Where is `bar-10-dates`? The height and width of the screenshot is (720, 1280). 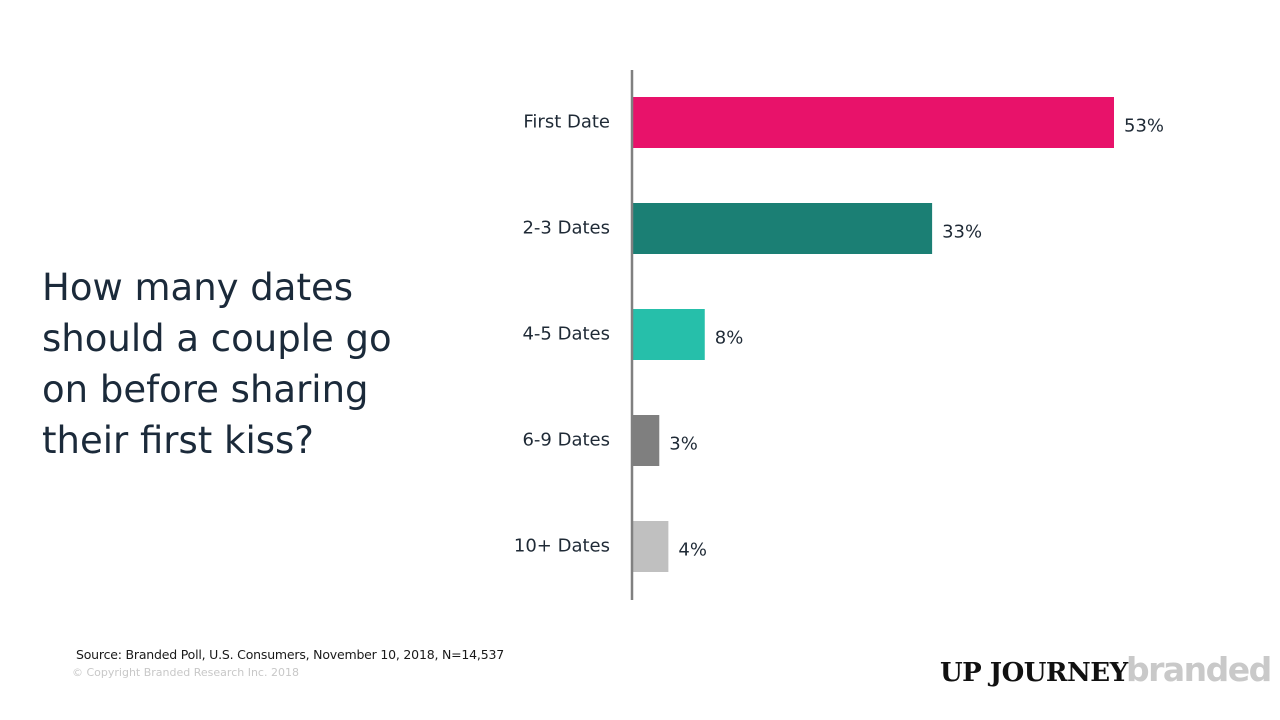 bar-10-dates is located at coordinates (650, 546).